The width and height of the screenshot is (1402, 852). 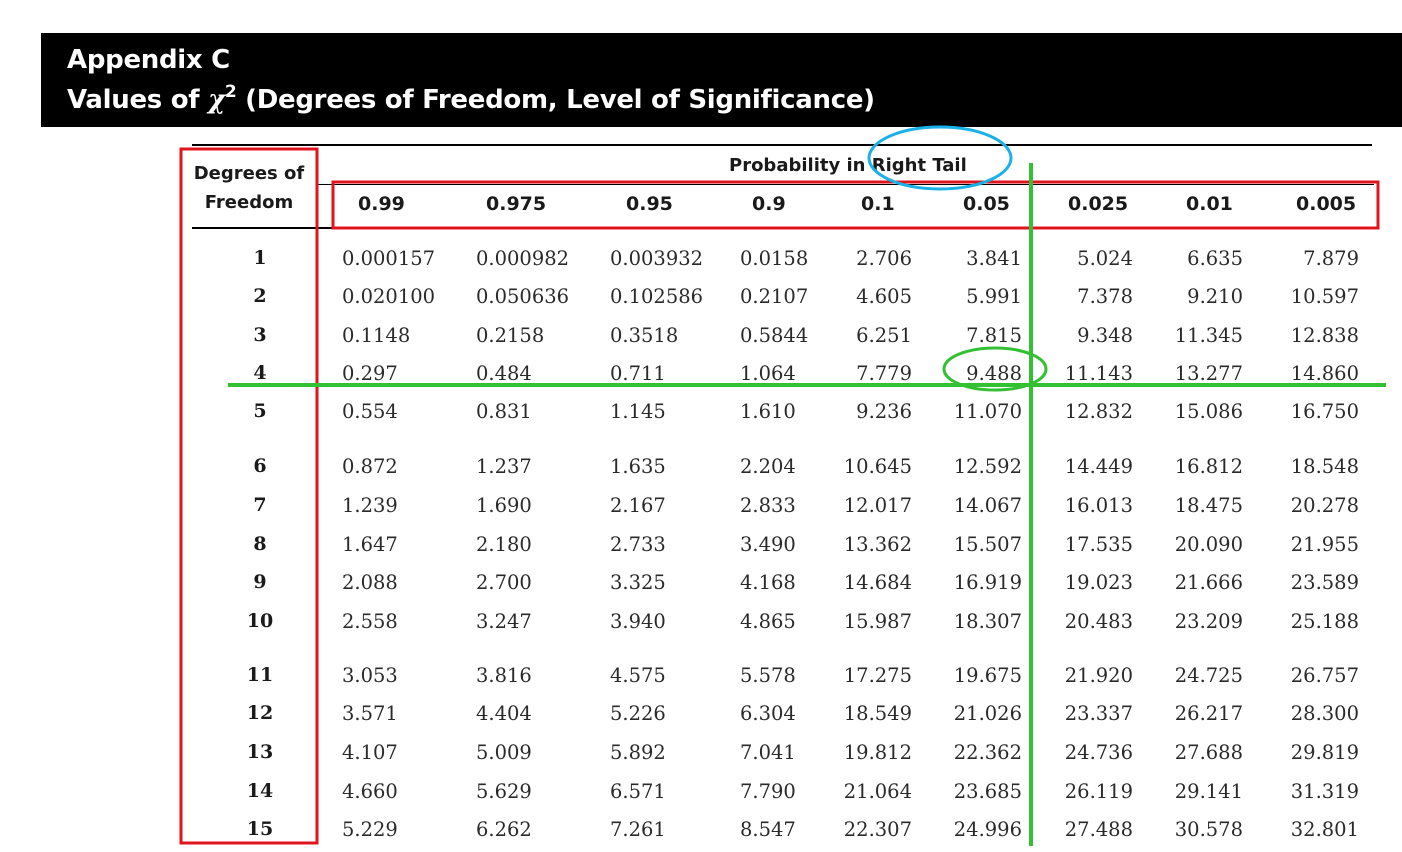 What do you see at coordinates (1098, 204) in the screenshot?
I see `probability-column-header: 0.025` at bounding box center [1098, 204].